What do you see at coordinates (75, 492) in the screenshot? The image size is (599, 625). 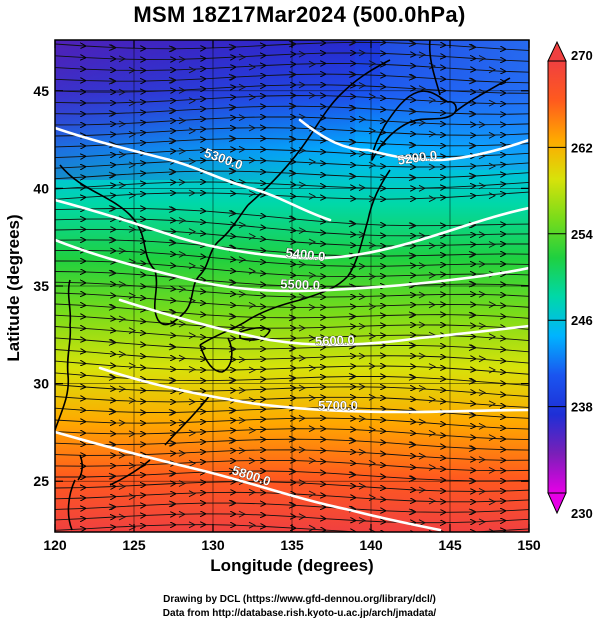 I see `coastline-taiwan` at bounding box center [75, 492].